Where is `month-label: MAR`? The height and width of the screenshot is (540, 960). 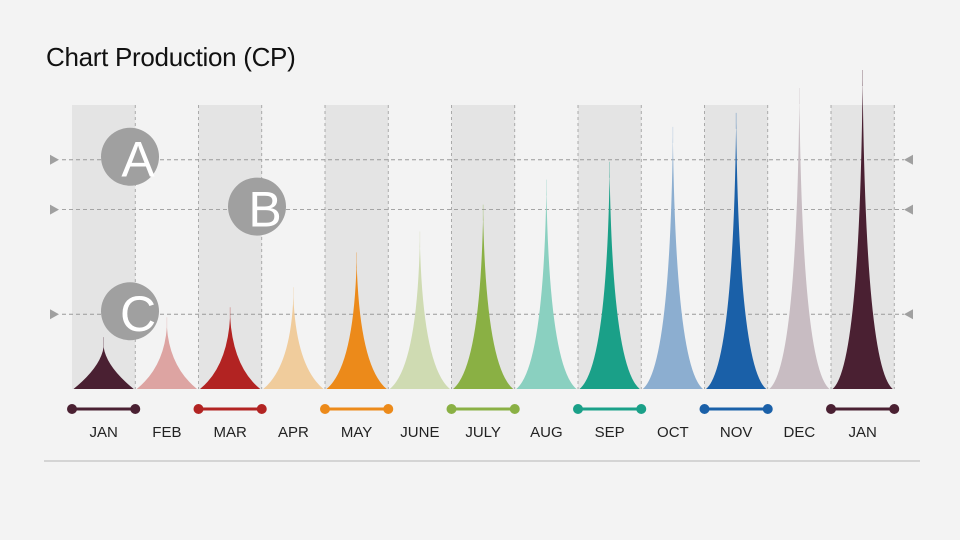 month-label: MAR is located at coordinates (230, 432).